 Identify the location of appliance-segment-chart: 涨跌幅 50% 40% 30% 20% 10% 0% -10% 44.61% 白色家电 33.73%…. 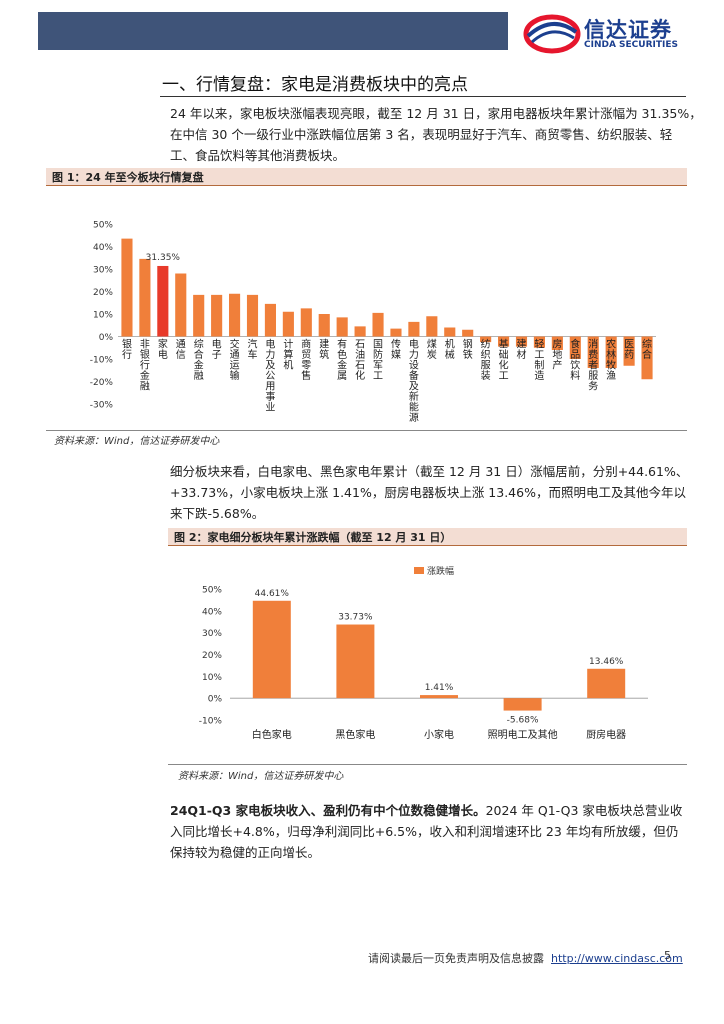
(423, 653).